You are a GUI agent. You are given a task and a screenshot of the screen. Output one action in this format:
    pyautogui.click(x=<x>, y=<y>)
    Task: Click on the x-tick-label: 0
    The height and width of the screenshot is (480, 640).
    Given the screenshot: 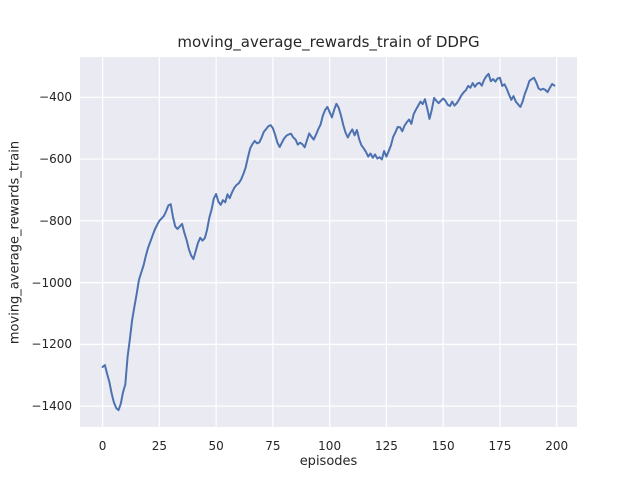 What is the action you would take?
    pyautogui.click(x=102, y=446)
    